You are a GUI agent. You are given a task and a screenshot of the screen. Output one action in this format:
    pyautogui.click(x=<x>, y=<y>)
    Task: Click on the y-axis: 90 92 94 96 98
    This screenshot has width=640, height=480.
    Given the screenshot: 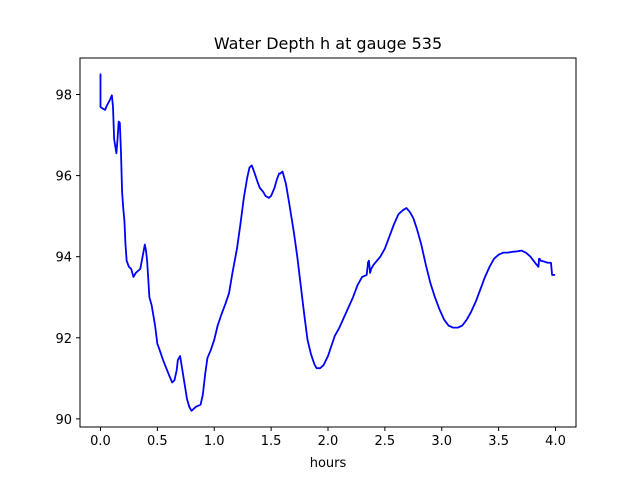 What is the action you would take?
    pyautogui.click(x=67, y=258)
    